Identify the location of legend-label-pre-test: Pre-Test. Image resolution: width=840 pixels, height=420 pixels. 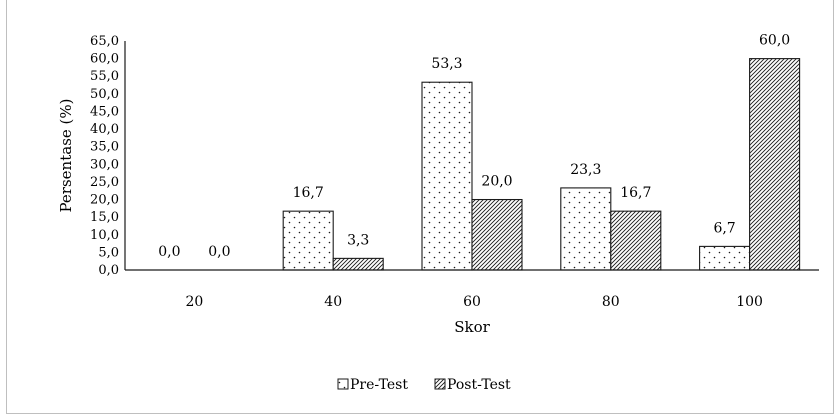
(379, 385).